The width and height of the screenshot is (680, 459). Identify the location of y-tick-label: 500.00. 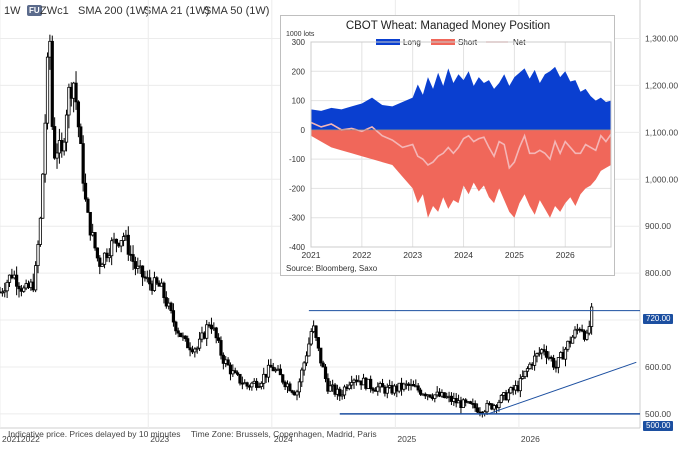
(658, 414).